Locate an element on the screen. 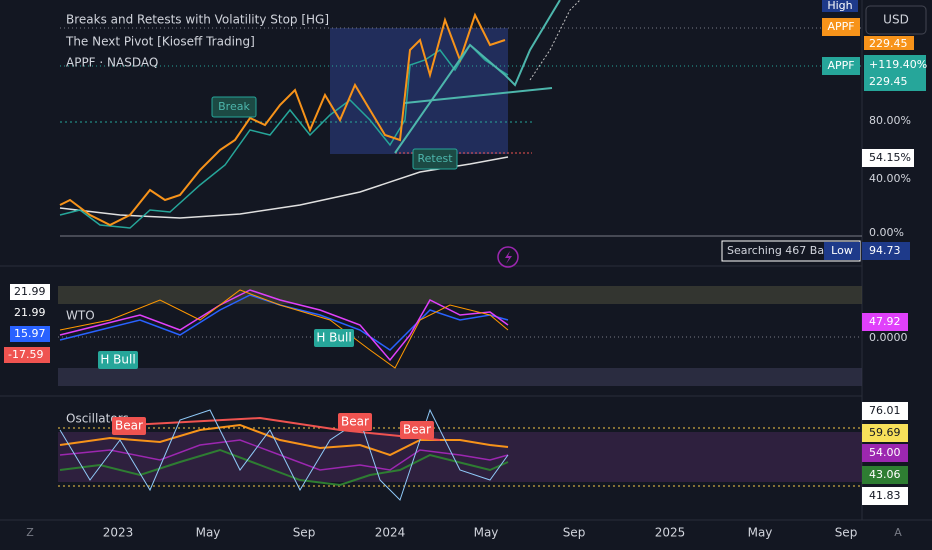  right-label: 47.92 is located at coordinates (885, 321).